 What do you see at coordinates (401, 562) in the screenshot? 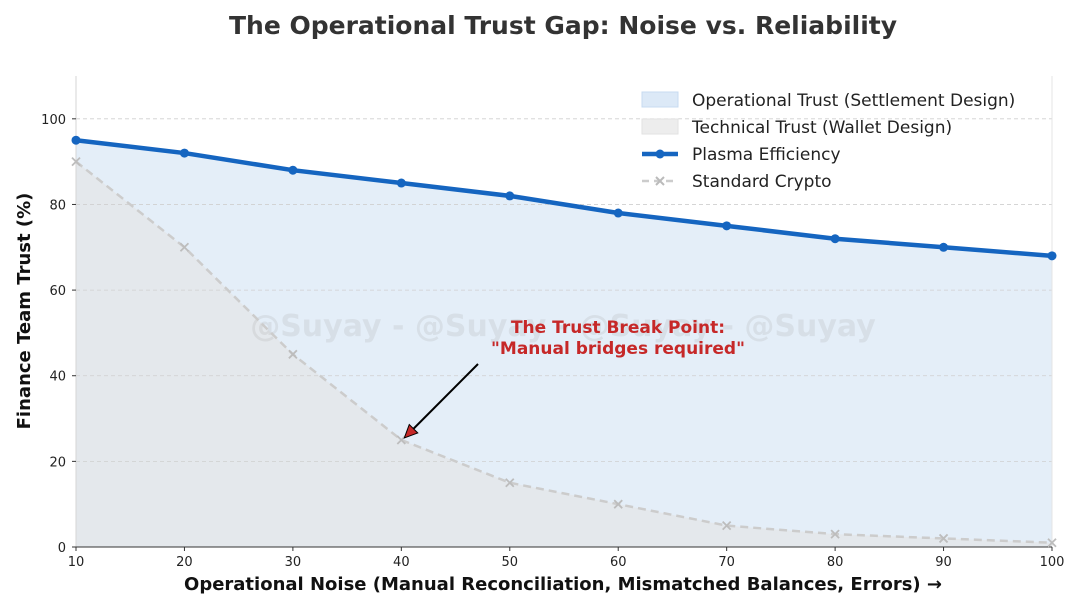
I see `x-tick-label-40: 40` at bounding box center [401, 562].